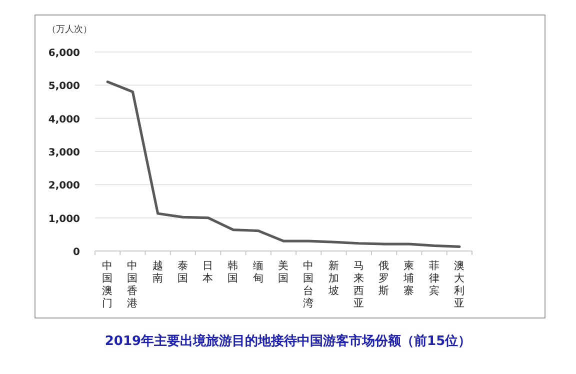 This screenshot has width=576, height=374. What do you see at coordinates (434, 278) in the screenshot?
I see `x-tick-label: 菲律宾` at bounding box center [434, 278].